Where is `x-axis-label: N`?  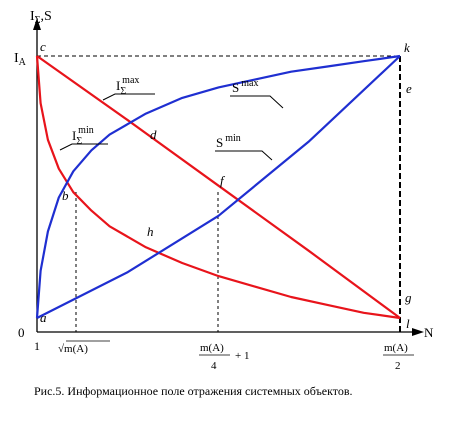 x-axis-label: N is located at coordinates (429, 332).